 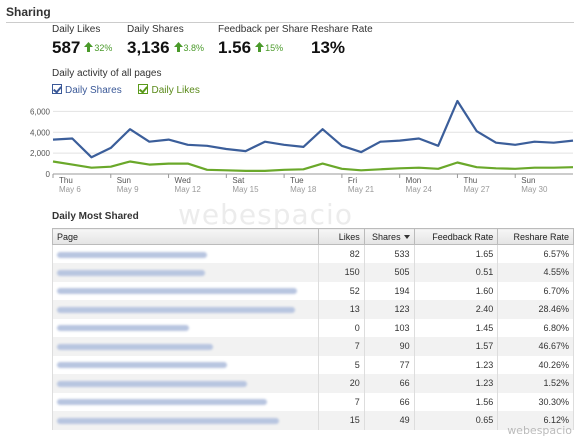 I want to click on cell-shares: 49, so click(x=389, y=420).